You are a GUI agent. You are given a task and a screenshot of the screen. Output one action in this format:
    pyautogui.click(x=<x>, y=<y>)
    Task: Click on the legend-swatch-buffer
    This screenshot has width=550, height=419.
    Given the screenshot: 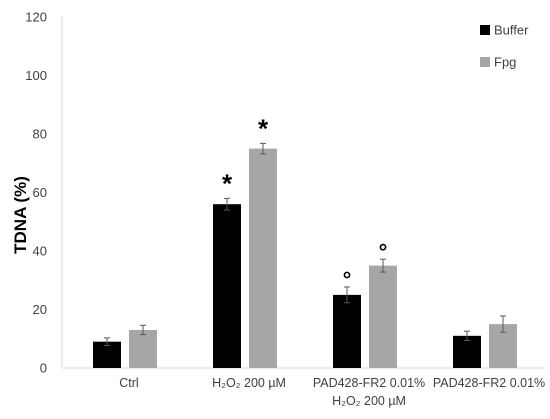 What is the action you would take?
    pyautogui.click(x=485, y=30)
    